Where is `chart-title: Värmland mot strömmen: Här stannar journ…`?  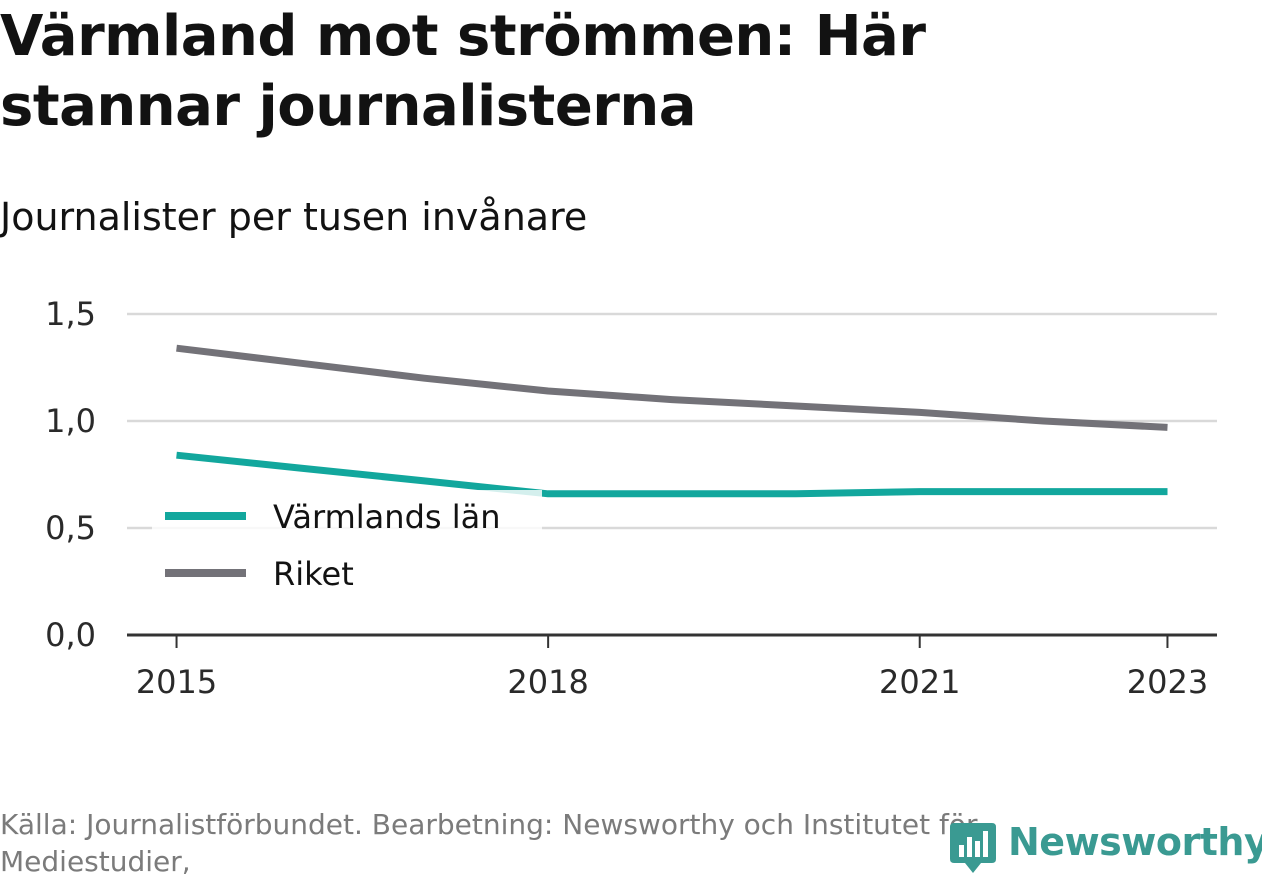
chart-title: Värmland mot strömmen: Här stannar journ… is located at coordinates (463, 71).